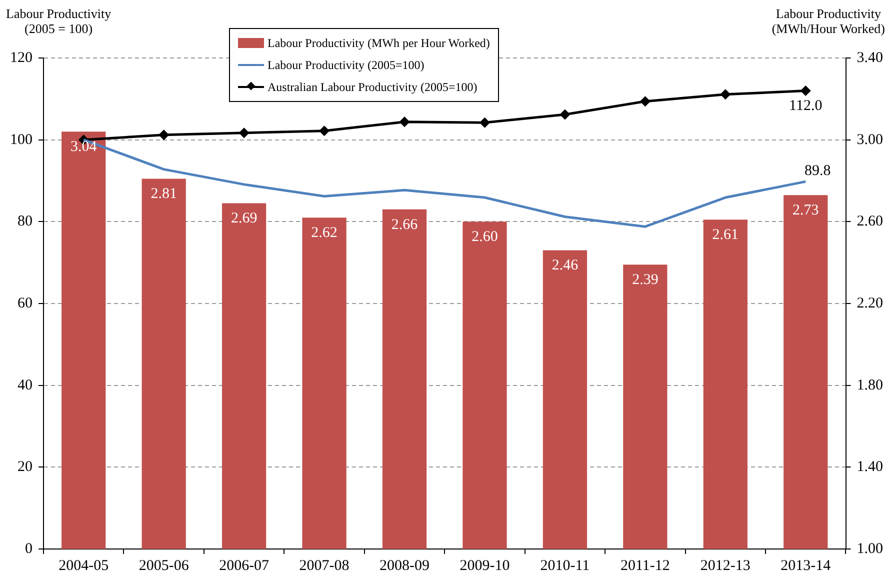 This screenshot has height=578, width=893. I want to click on x-tick-label: 2010-11, so click(565, 566).